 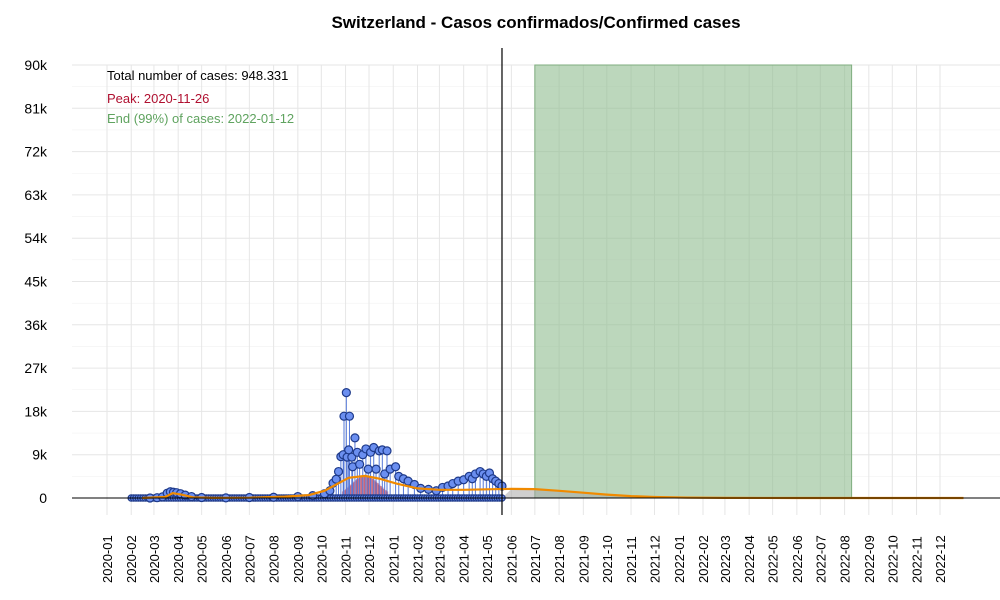 I want to click on y-tick-label: 9k, so click(x=40, y=455).